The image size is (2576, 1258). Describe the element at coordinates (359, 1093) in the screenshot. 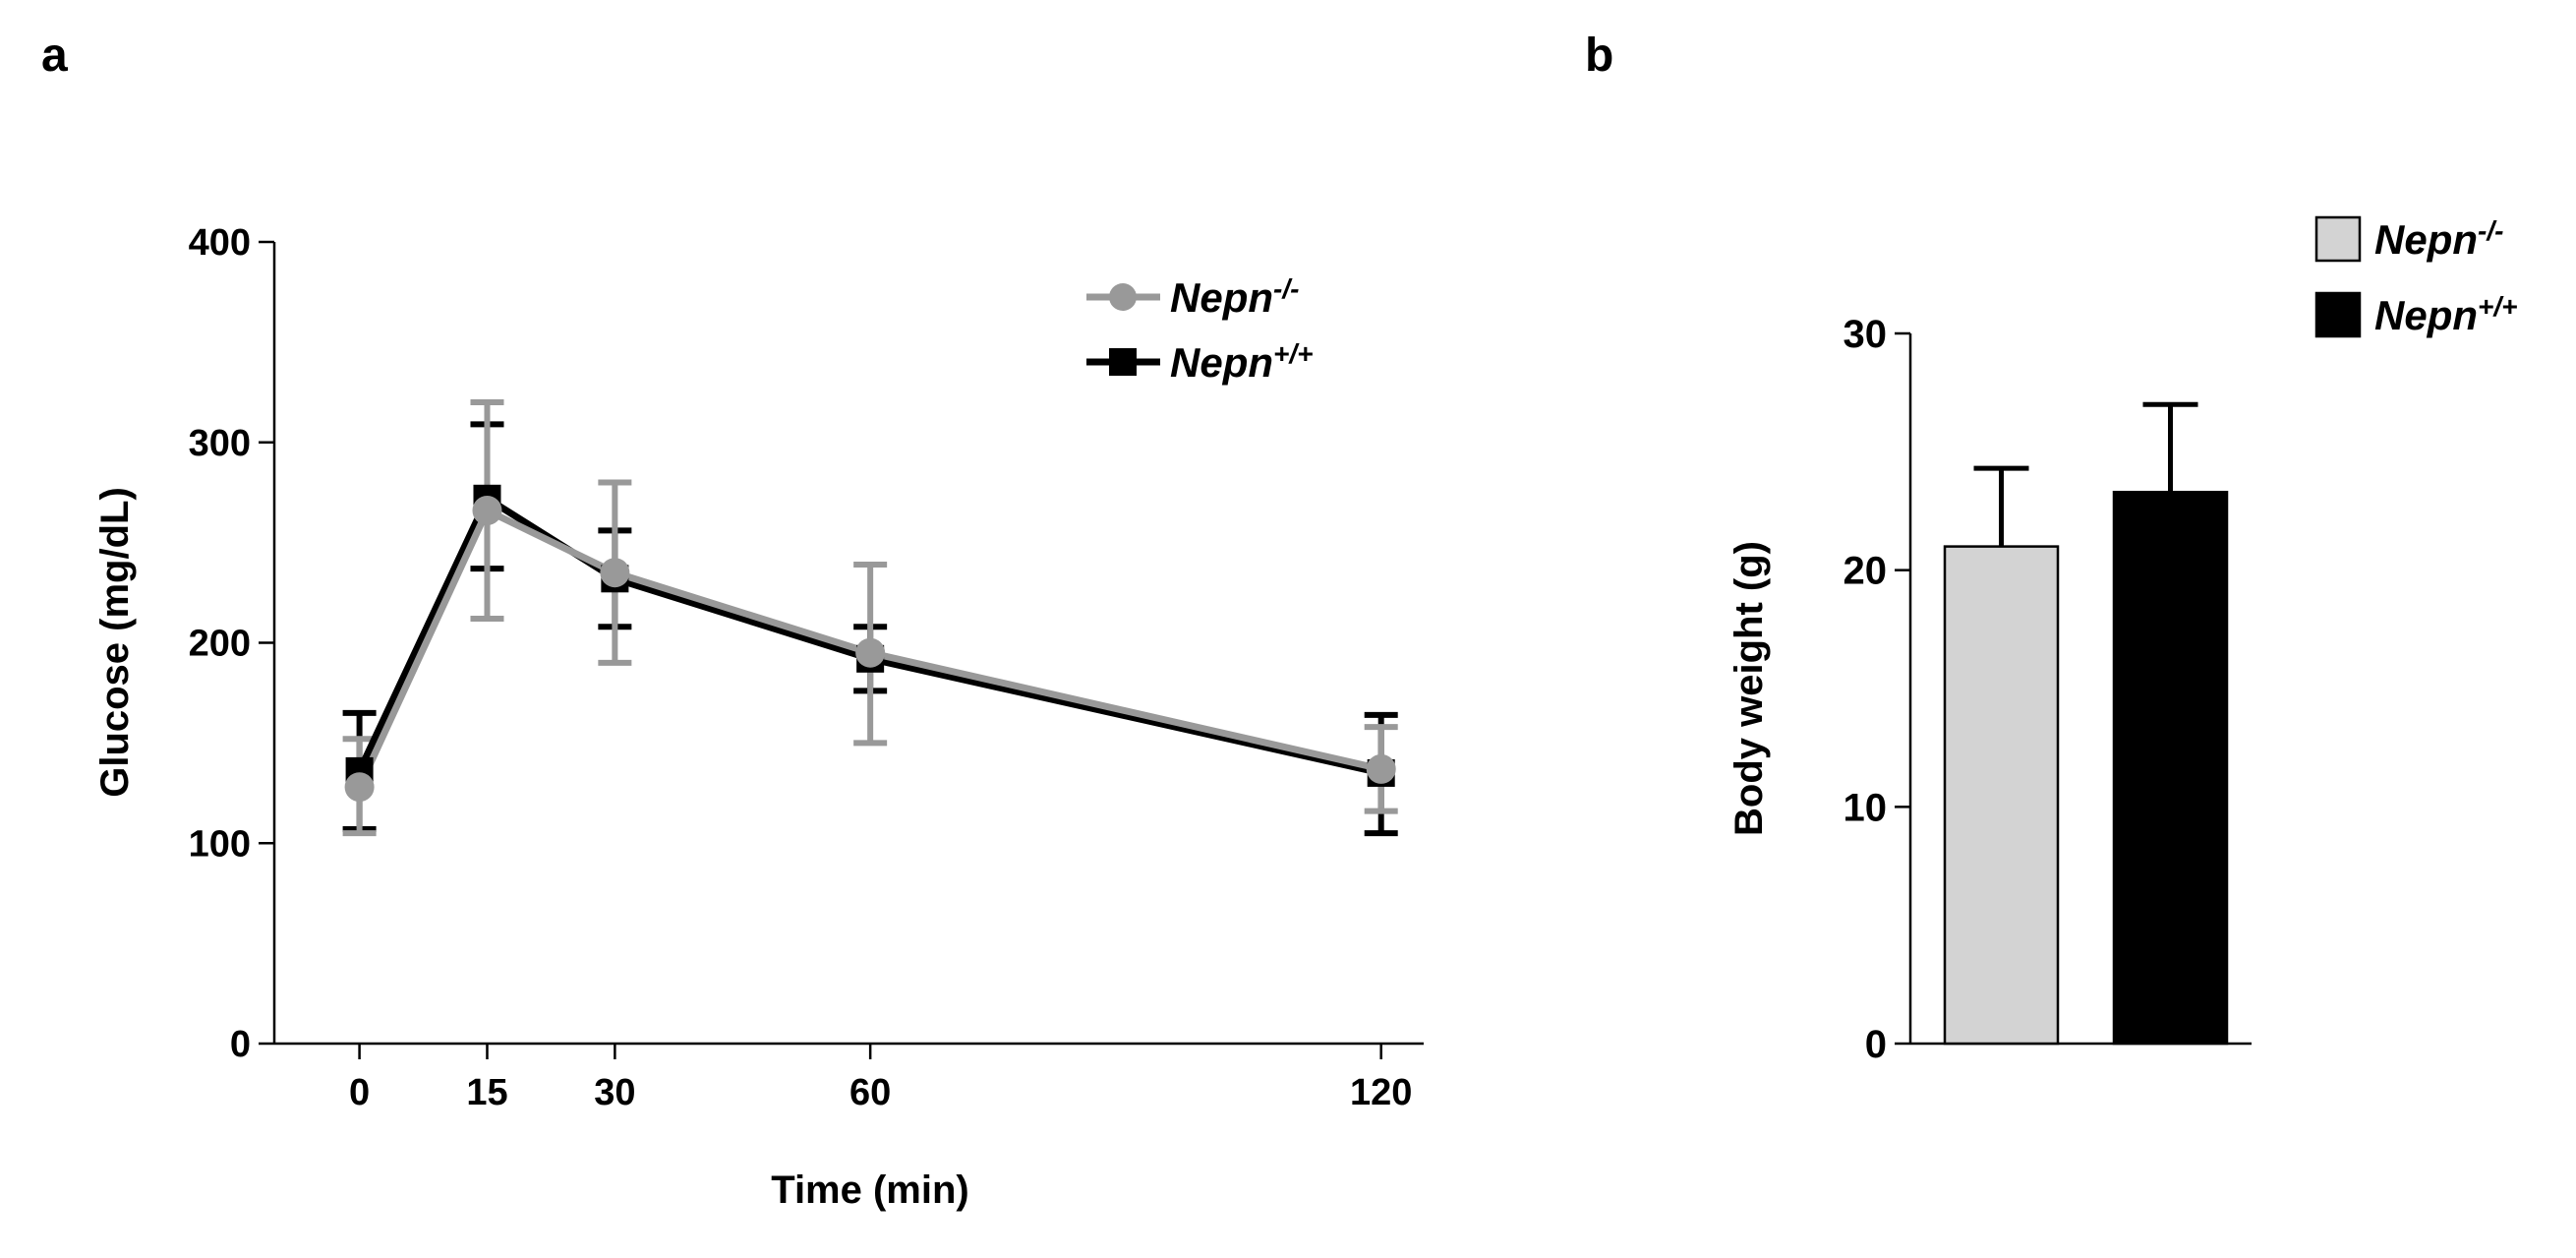

I see `x-tick-label: 0` at that location.